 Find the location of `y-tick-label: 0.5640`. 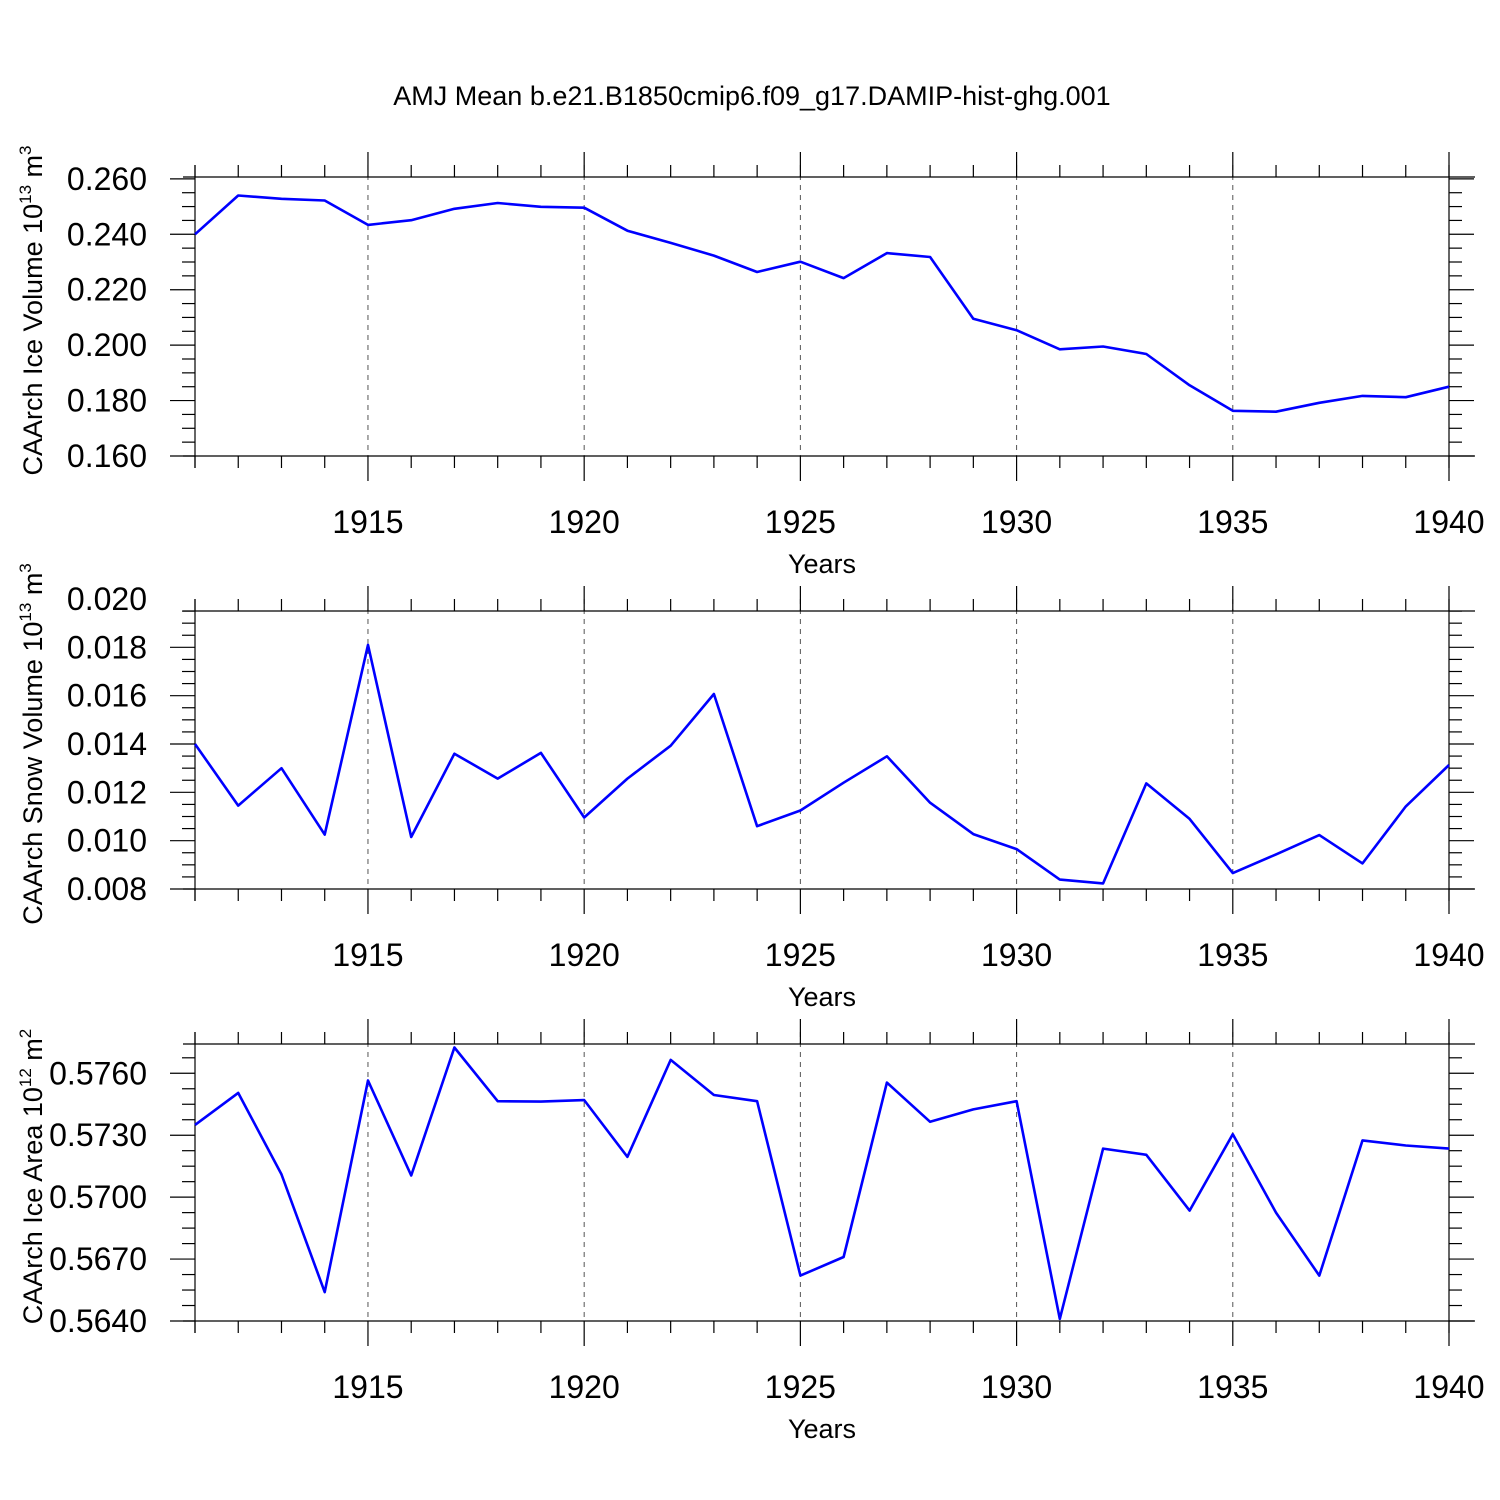

y-tick-label: 0.5640 is located at coordinates (98, 1321).